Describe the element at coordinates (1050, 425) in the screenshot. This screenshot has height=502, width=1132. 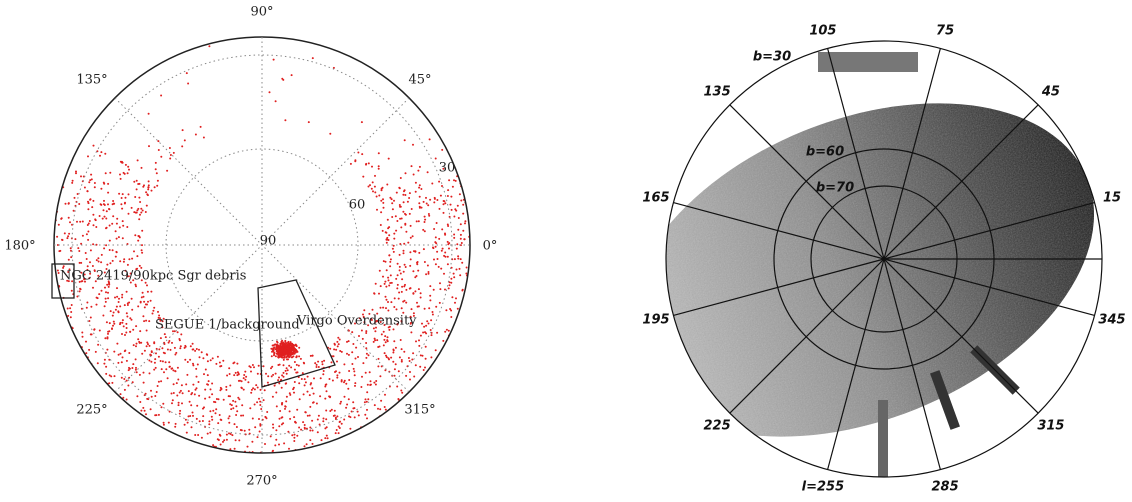
I see `longitude-label: 315` at that location.